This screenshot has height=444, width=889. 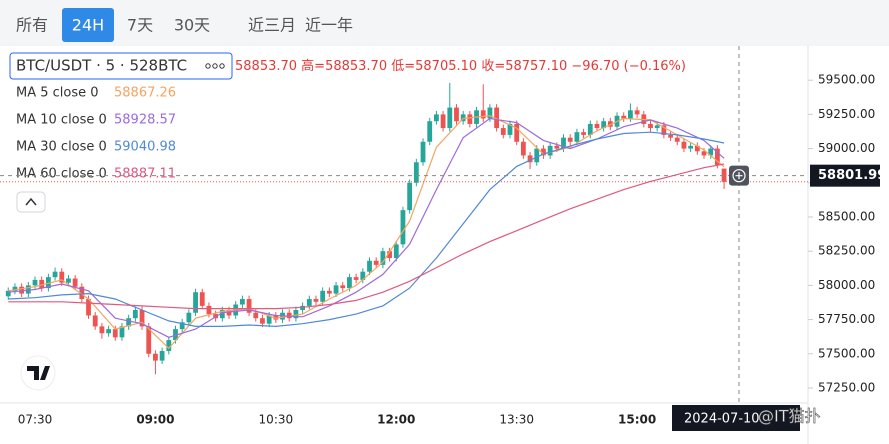 What do you see at coordinates (145, 93) in the screenshot?
I see `legend-value: 58867.26` at bounding box center [145, 93].